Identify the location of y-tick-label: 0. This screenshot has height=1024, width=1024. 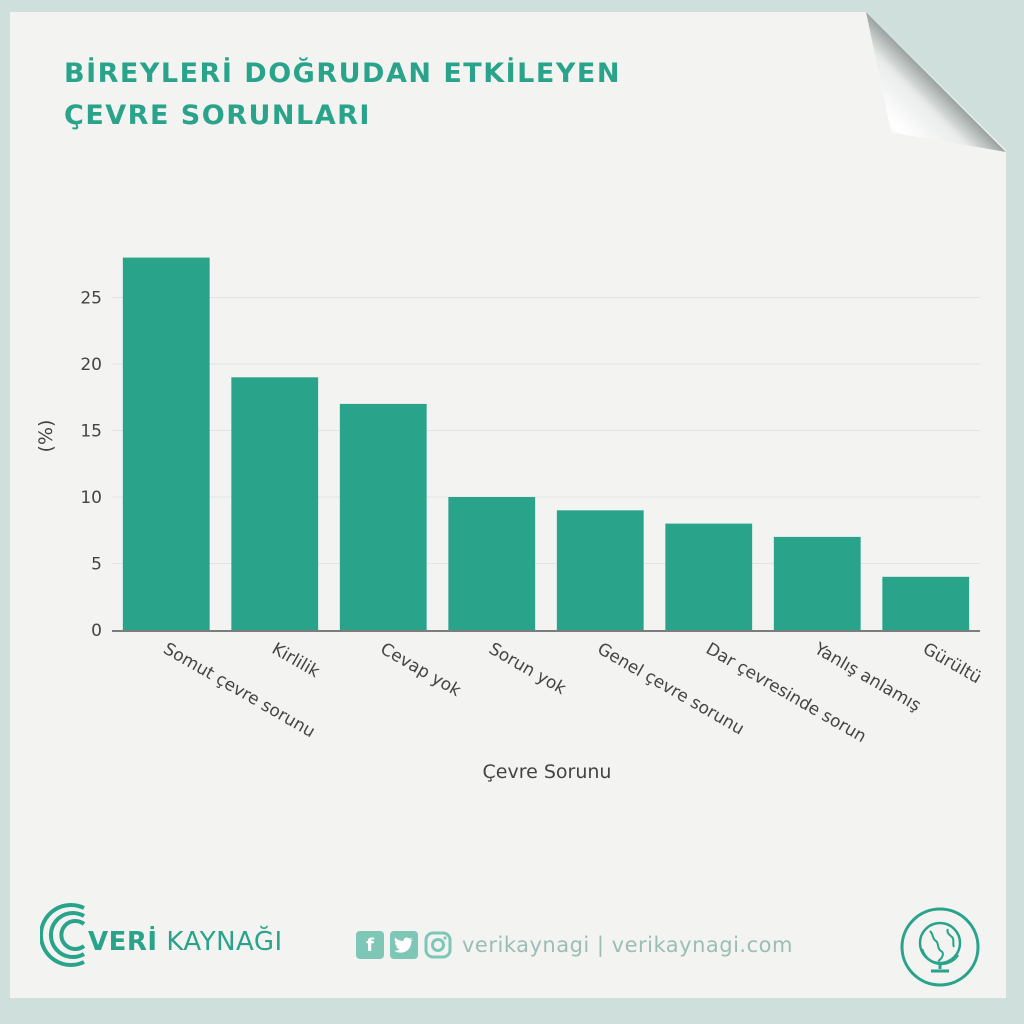
(96, 631).